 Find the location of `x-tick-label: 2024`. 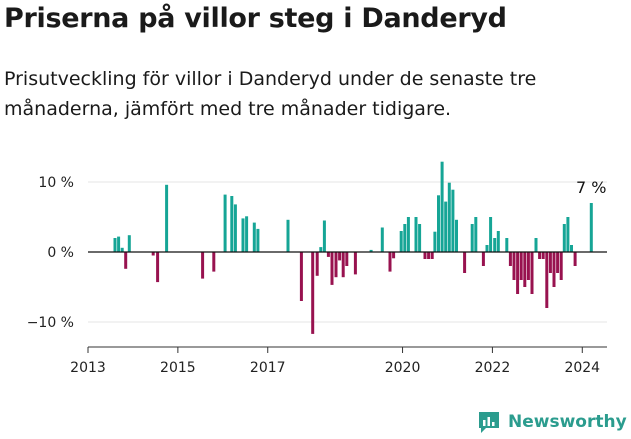

x-tick-label: 2024 is located at coordinates (582, 368).